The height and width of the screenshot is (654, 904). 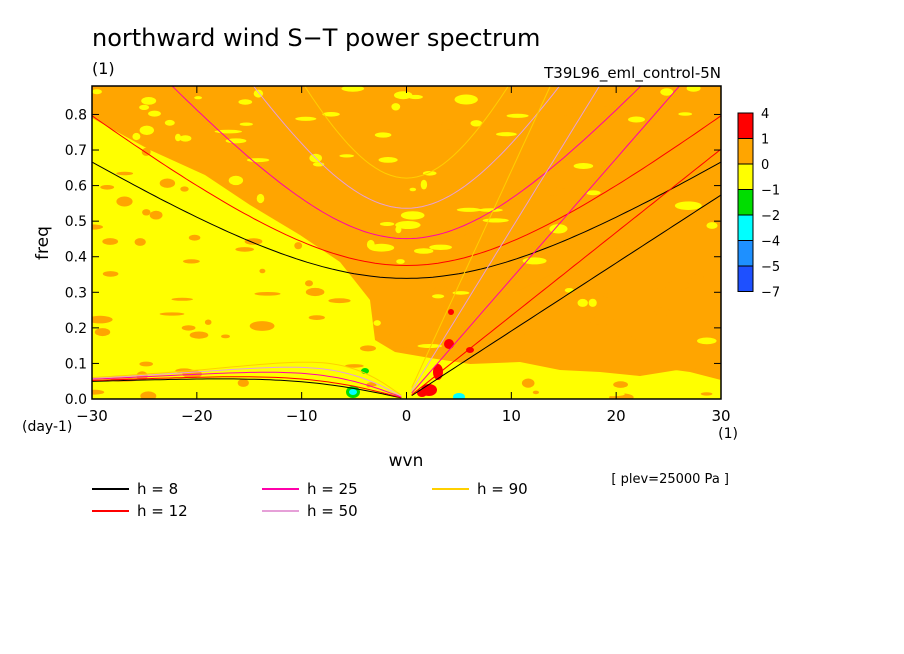 I want to click on y-tick-label: 0.0, so click(x=76, y=400).